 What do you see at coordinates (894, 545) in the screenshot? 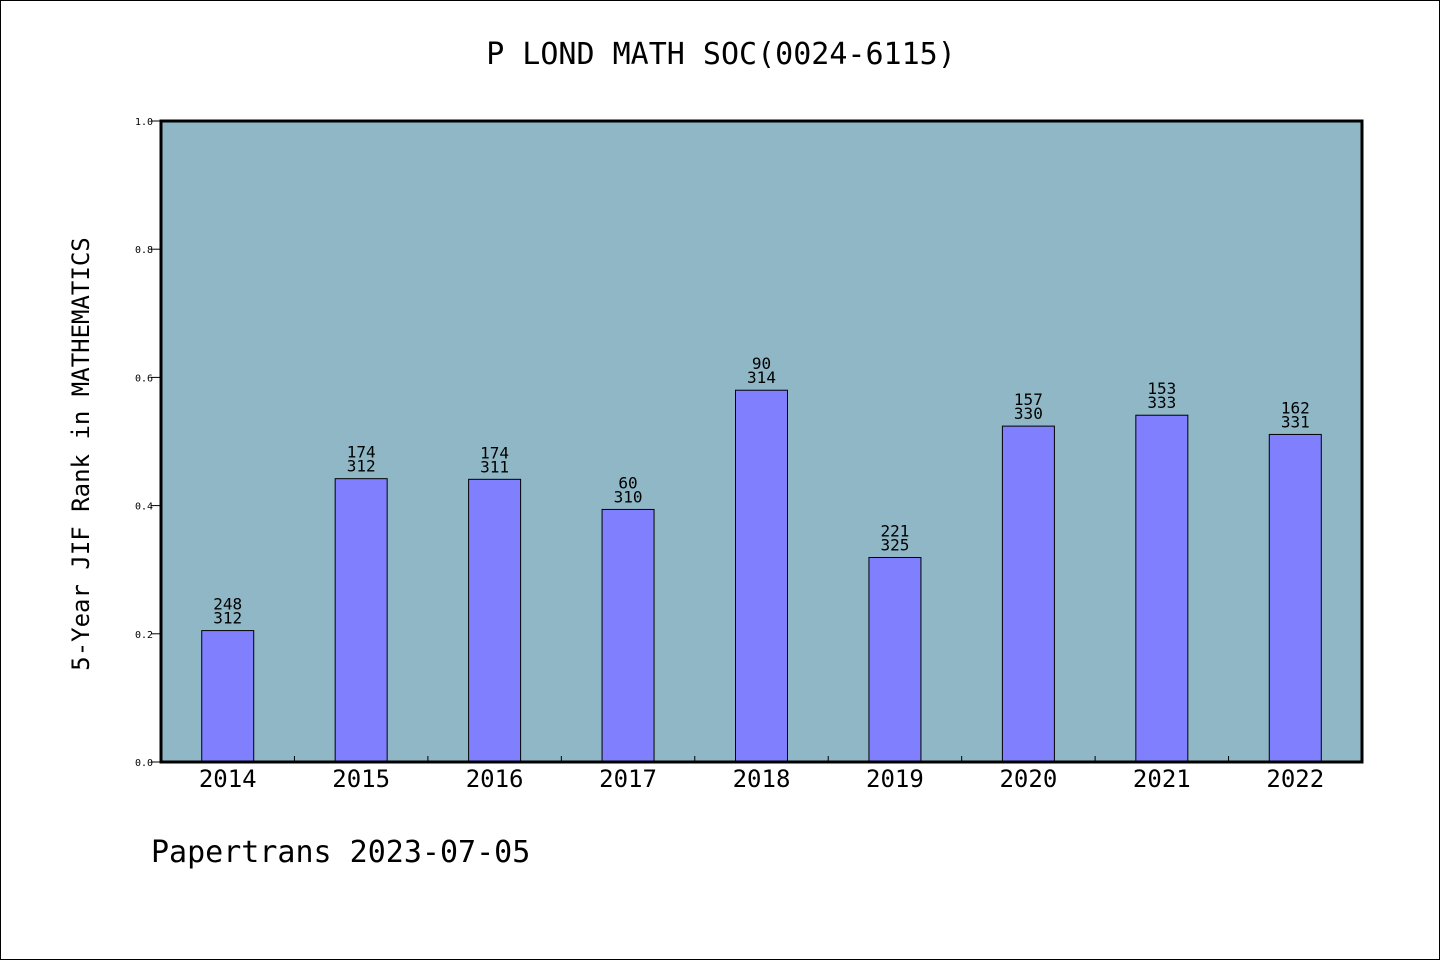
I see `bar-label-total: 325` at bounding box center [894, 545].